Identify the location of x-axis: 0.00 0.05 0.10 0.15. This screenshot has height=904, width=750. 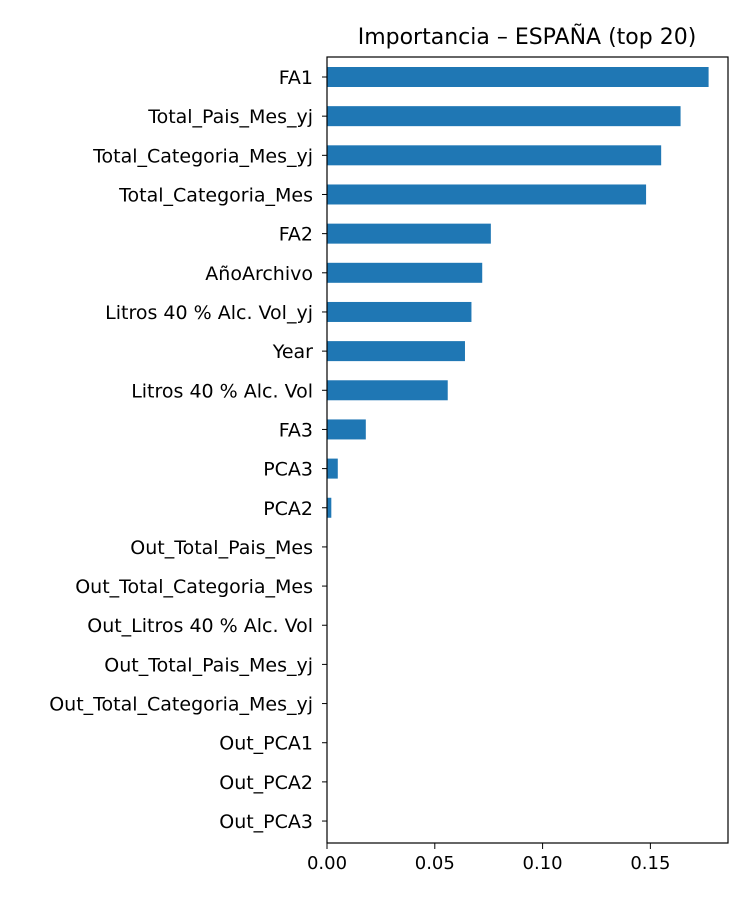
(488, 858).